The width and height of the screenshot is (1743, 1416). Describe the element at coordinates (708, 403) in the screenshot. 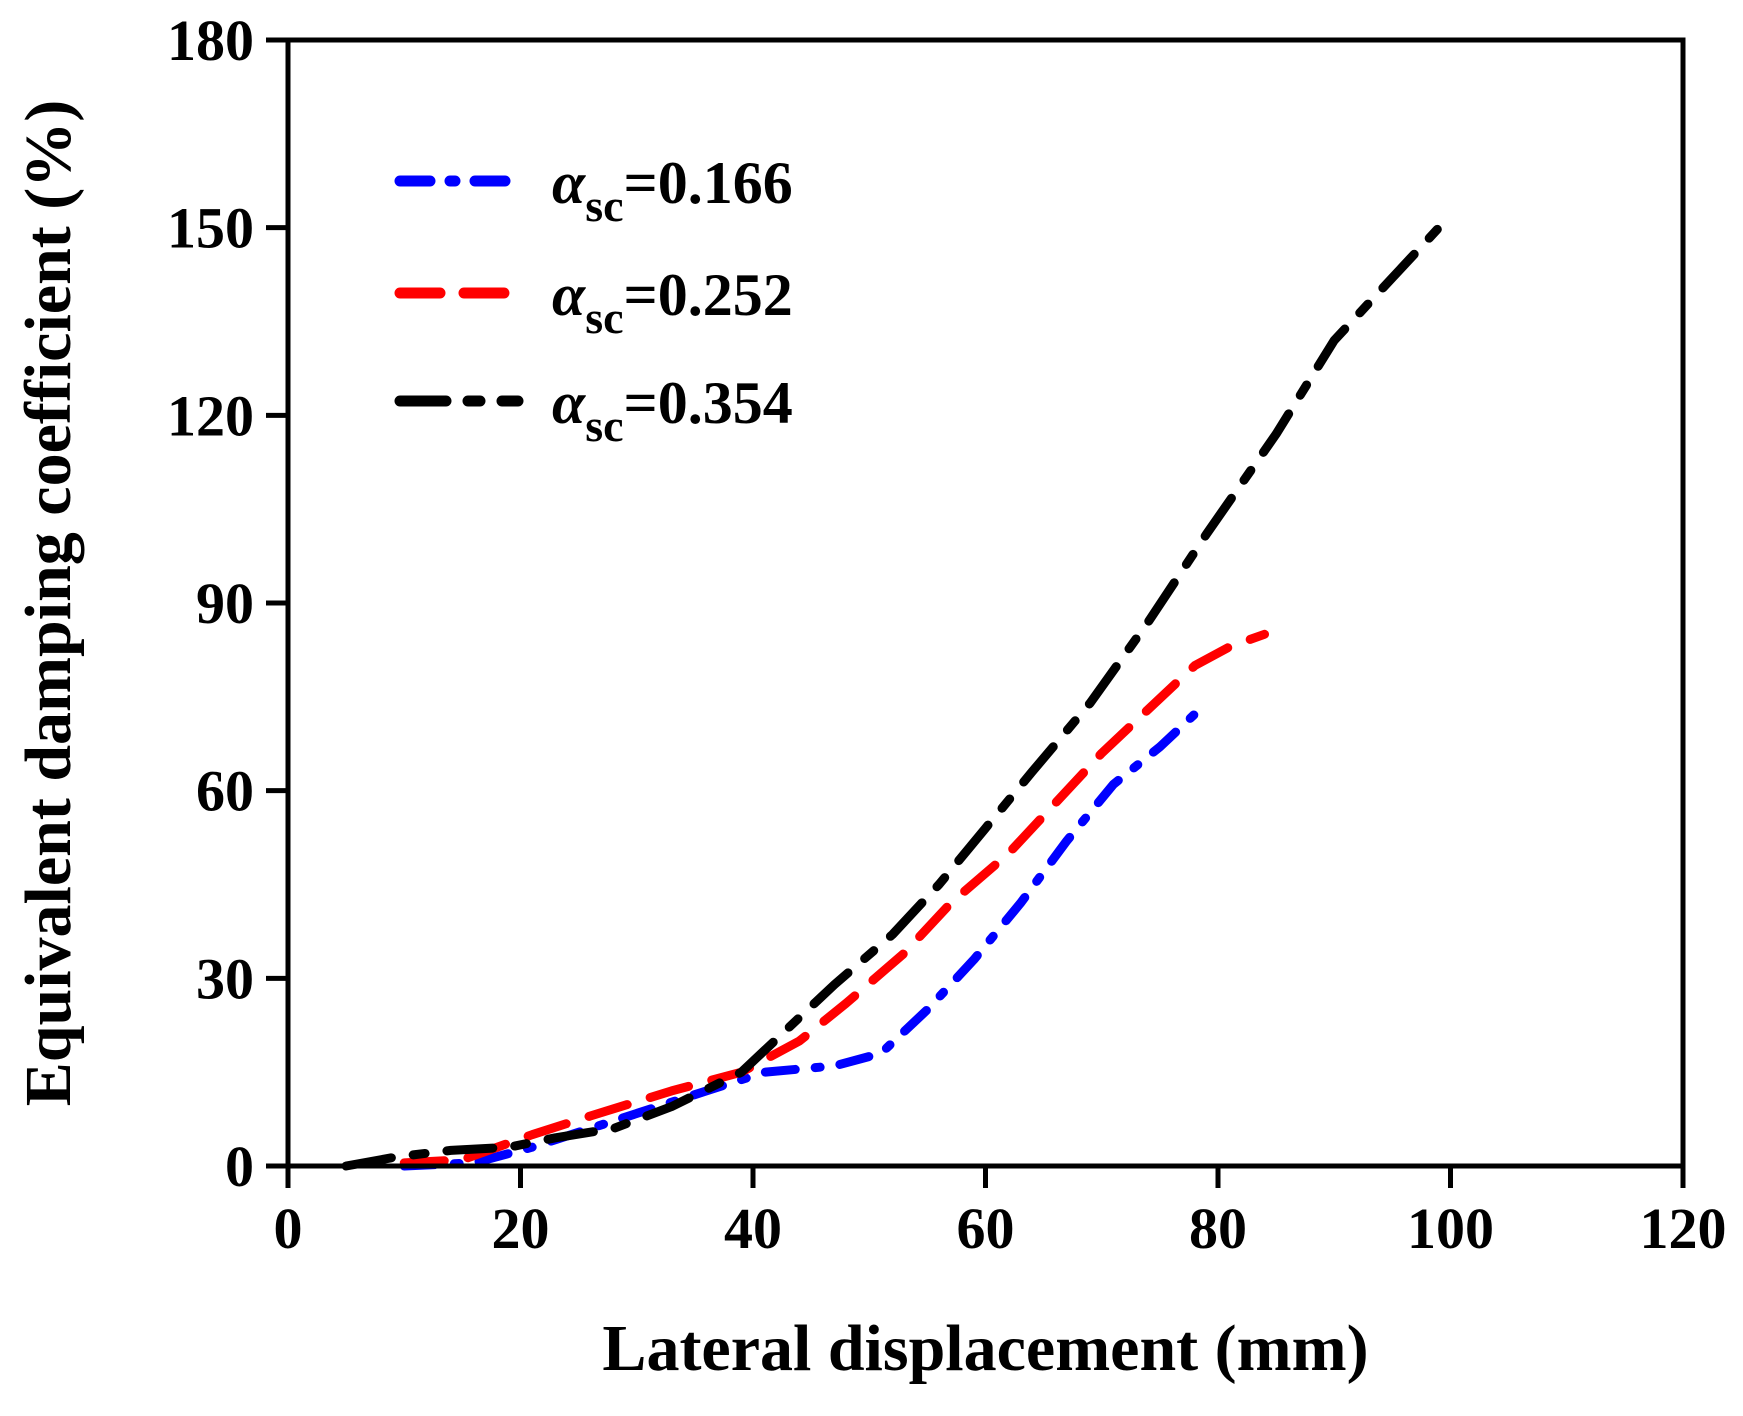

I see `legend-value-2: =0.354` at that location.